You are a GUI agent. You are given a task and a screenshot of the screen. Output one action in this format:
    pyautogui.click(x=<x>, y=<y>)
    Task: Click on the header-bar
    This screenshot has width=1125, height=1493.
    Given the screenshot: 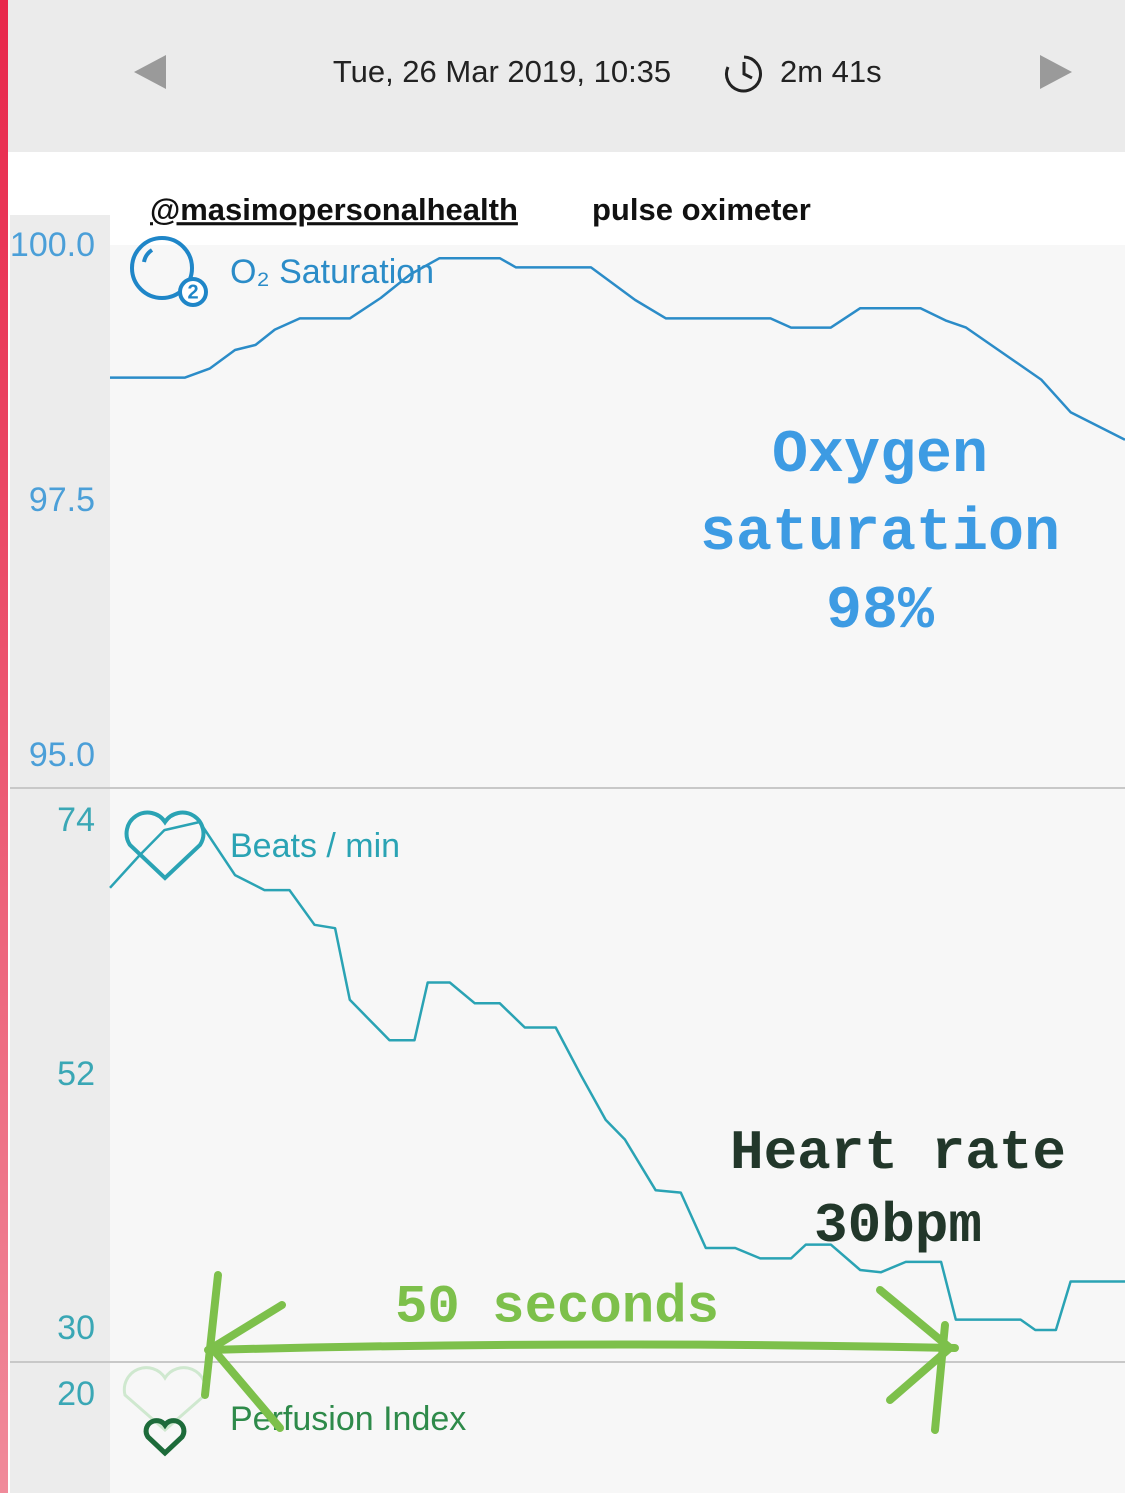 What is the action you would take?
    pyautogui.click(x=562, y=76)
    